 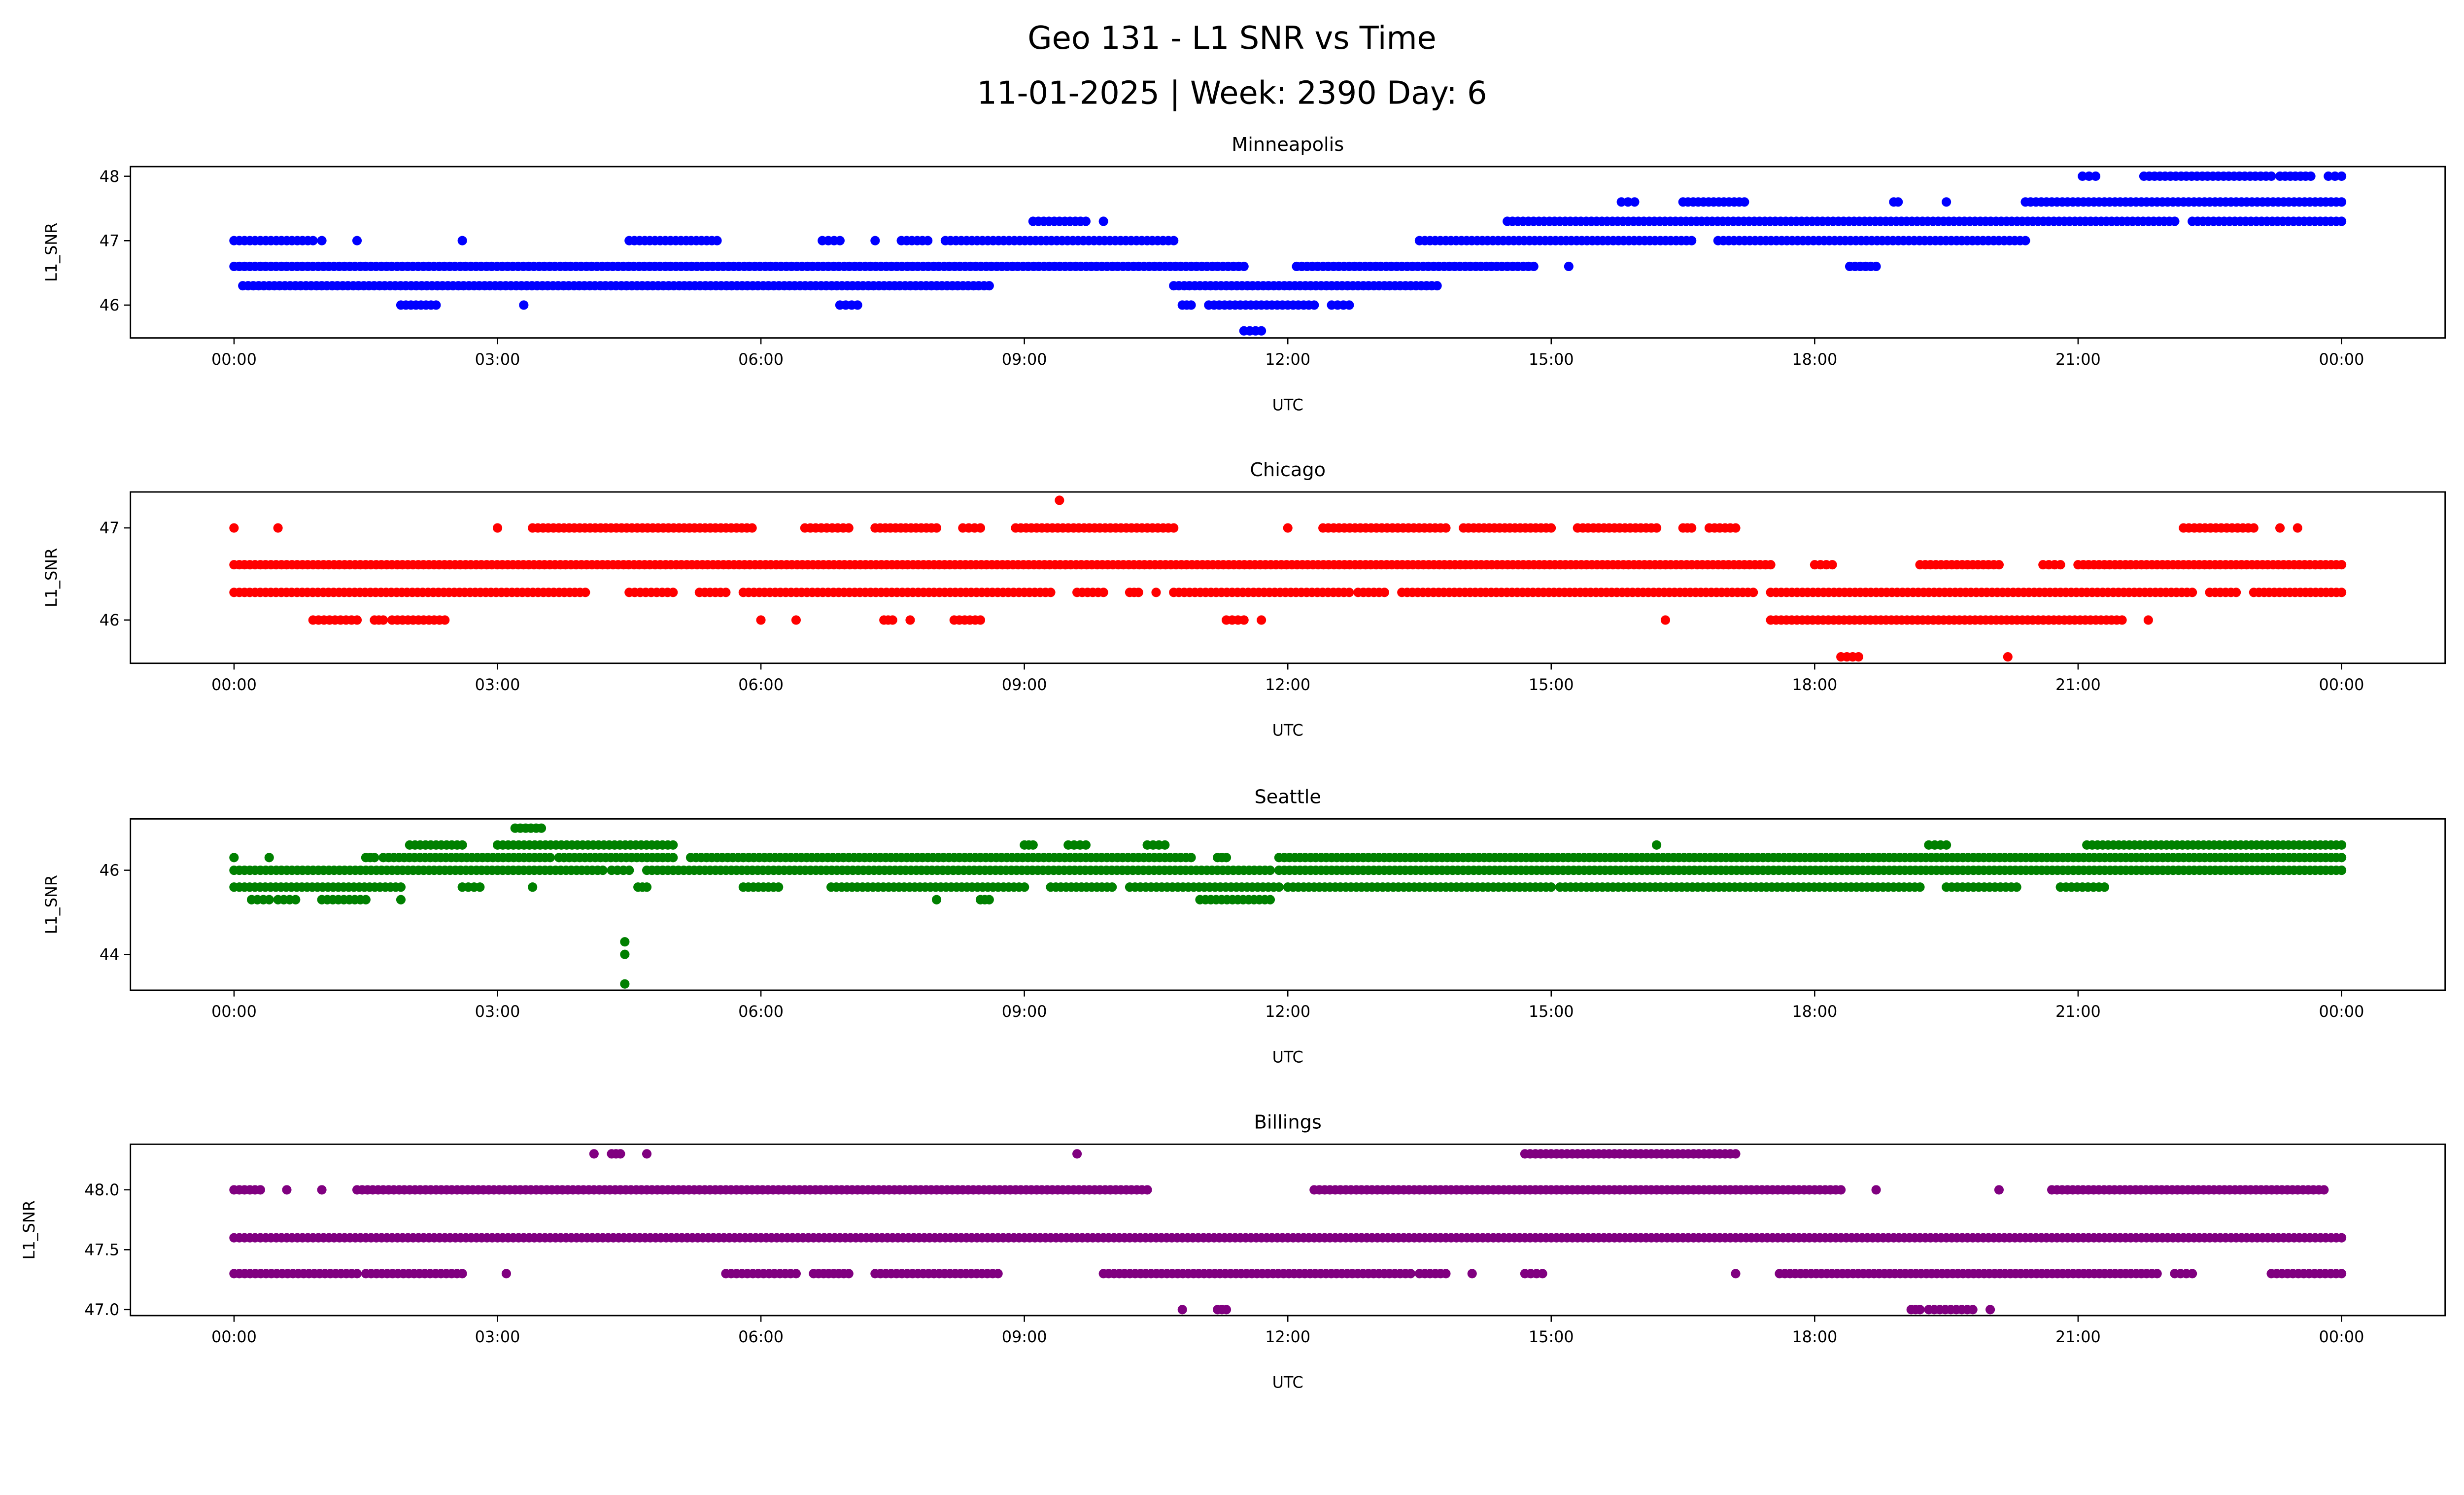 What do you see at coordinates (51, 252) in the screenshot?
I see `y-axis-label: L1_SNR` at bounding box center [51, 252].